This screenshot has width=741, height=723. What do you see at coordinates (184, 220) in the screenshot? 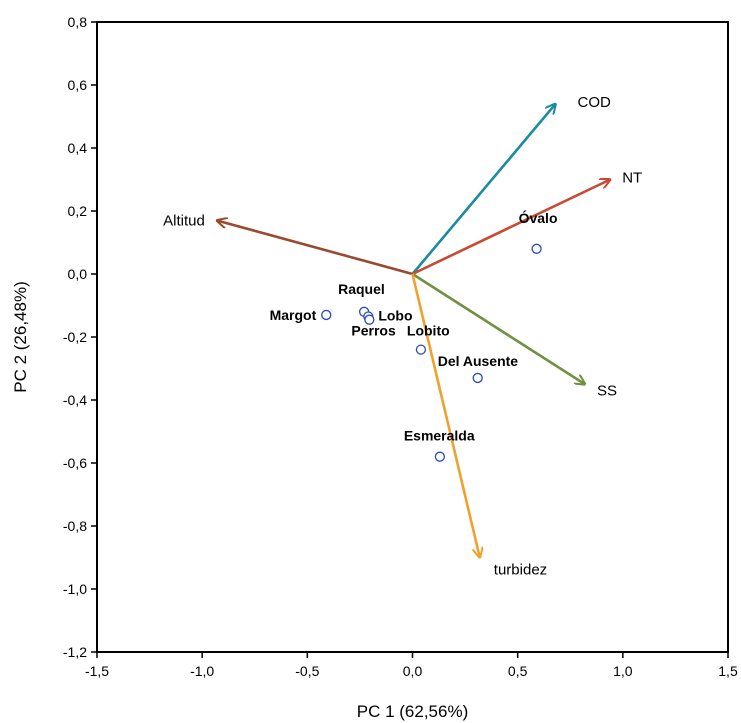
I see `vector-label-altitud: Altitud` at bounding box center [184, 220].